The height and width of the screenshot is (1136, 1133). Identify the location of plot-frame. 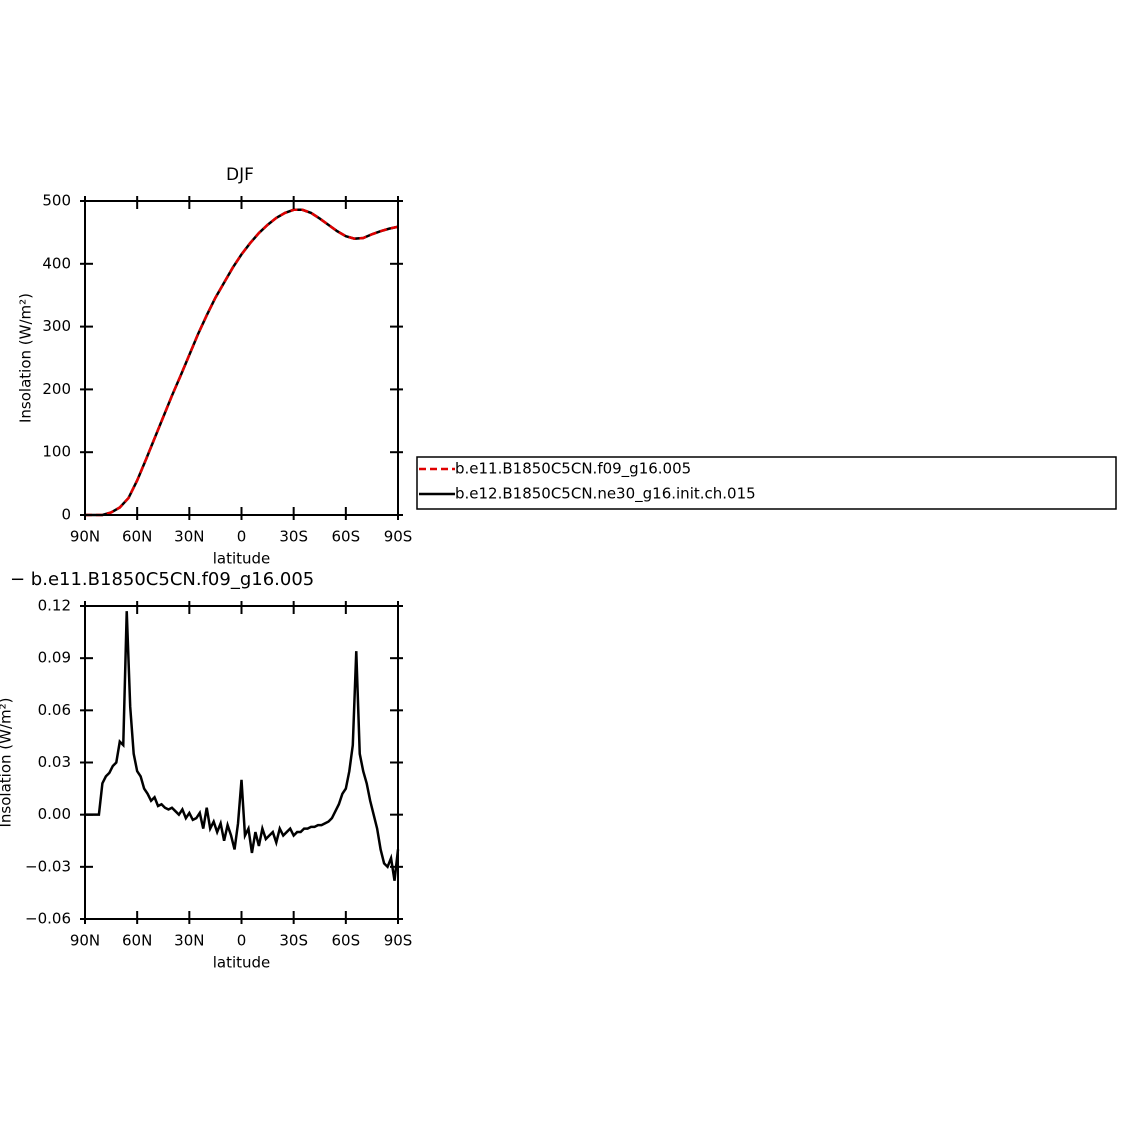
(241, 358).